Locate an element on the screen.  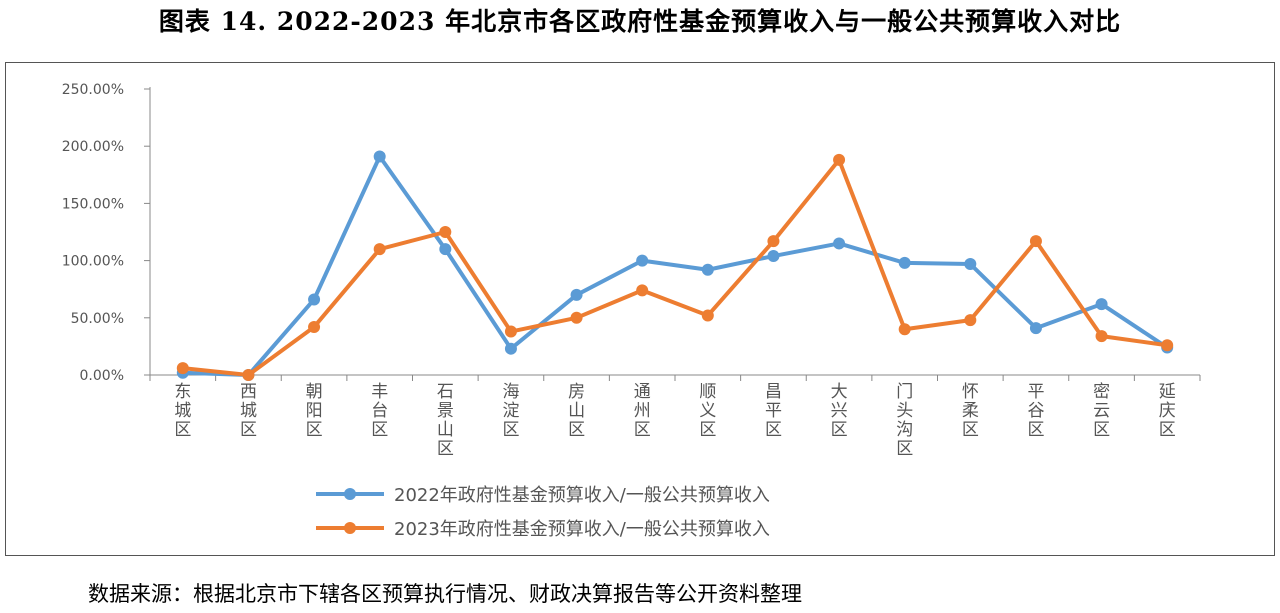
x-tick-label: 房山区 is located at coordinates (576, 411).